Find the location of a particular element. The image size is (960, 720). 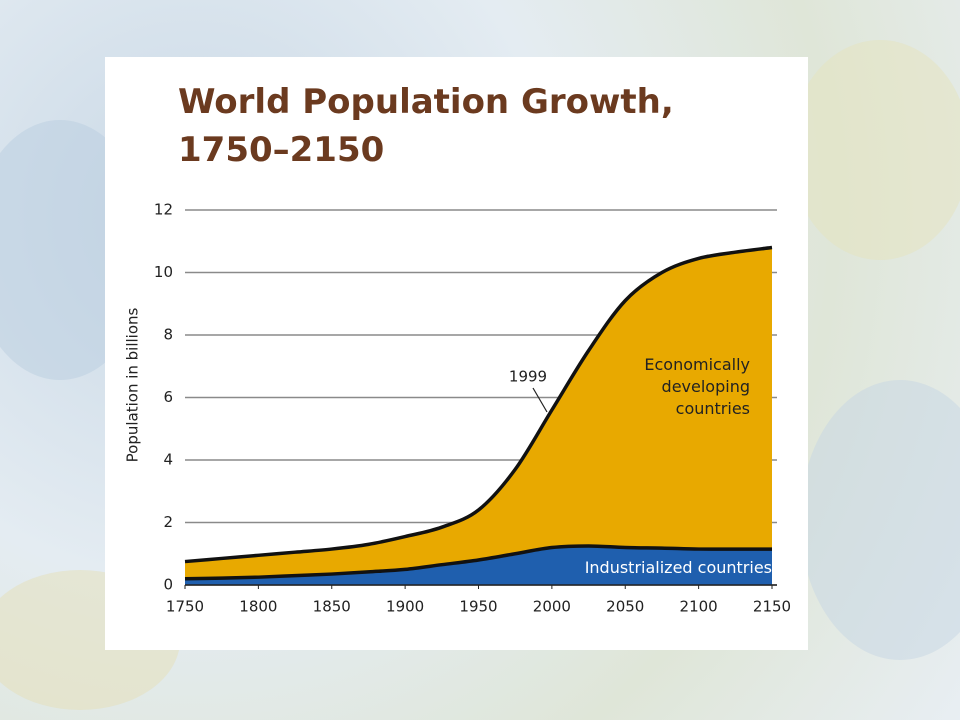

annotation-leader is located at coordinates (540, 400).